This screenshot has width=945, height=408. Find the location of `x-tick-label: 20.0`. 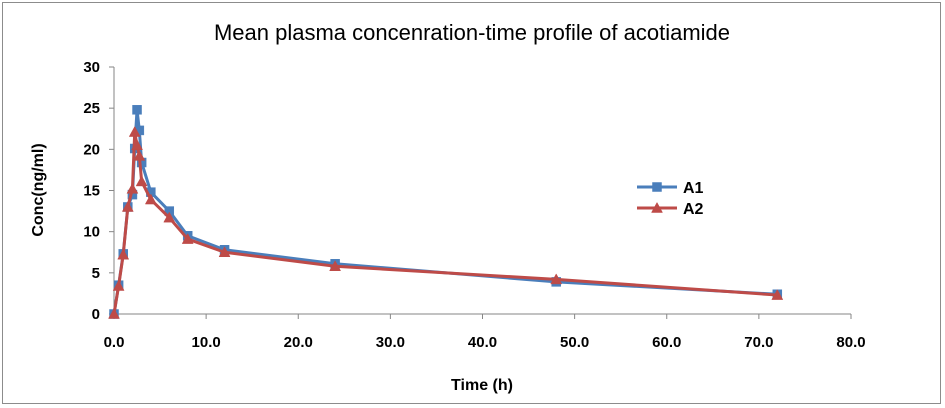

x-tick-label: 20.0 is located at coordinates (298, 342).